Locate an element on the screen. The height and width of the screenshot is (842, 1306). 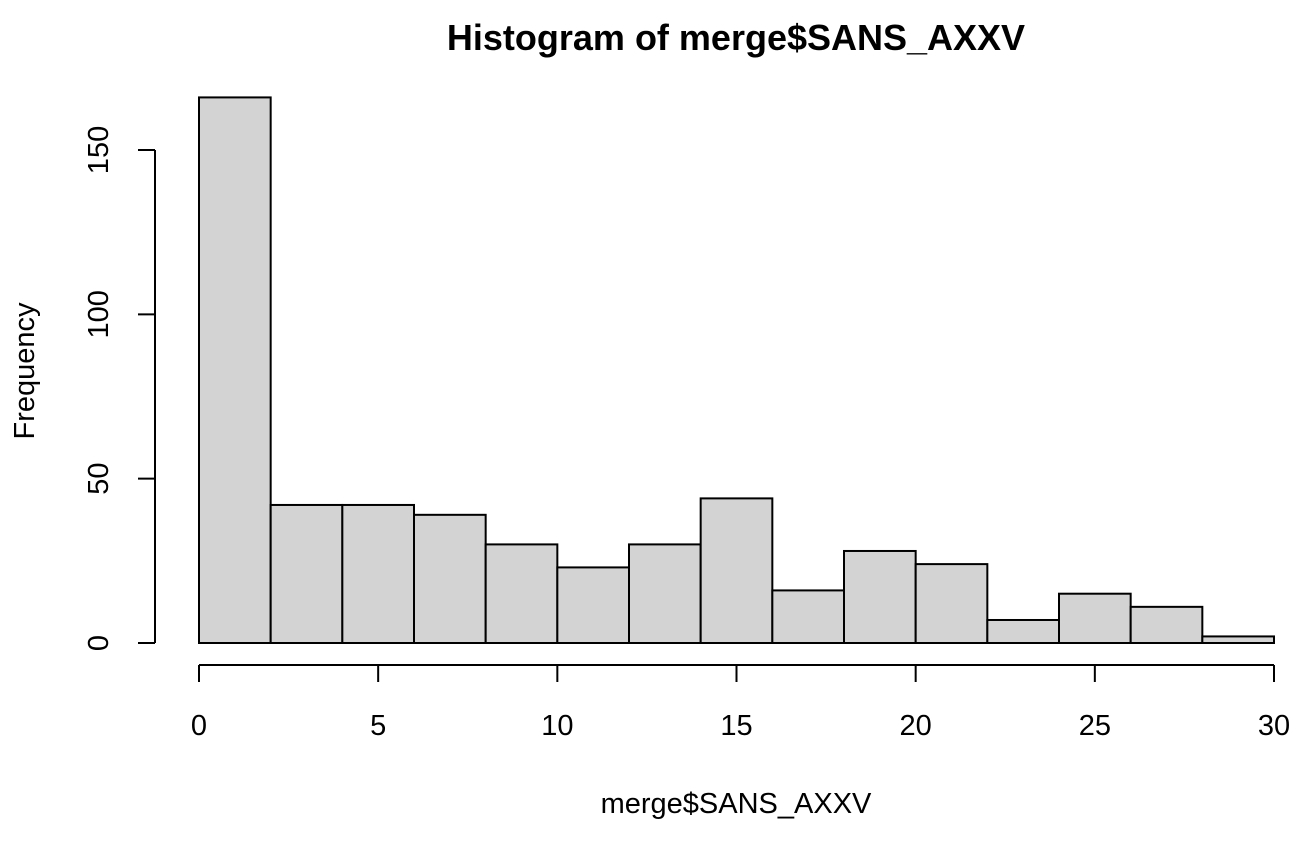
chart-title: Histogram of merge$SANS_AXXV is located at coordinates (736, 37).